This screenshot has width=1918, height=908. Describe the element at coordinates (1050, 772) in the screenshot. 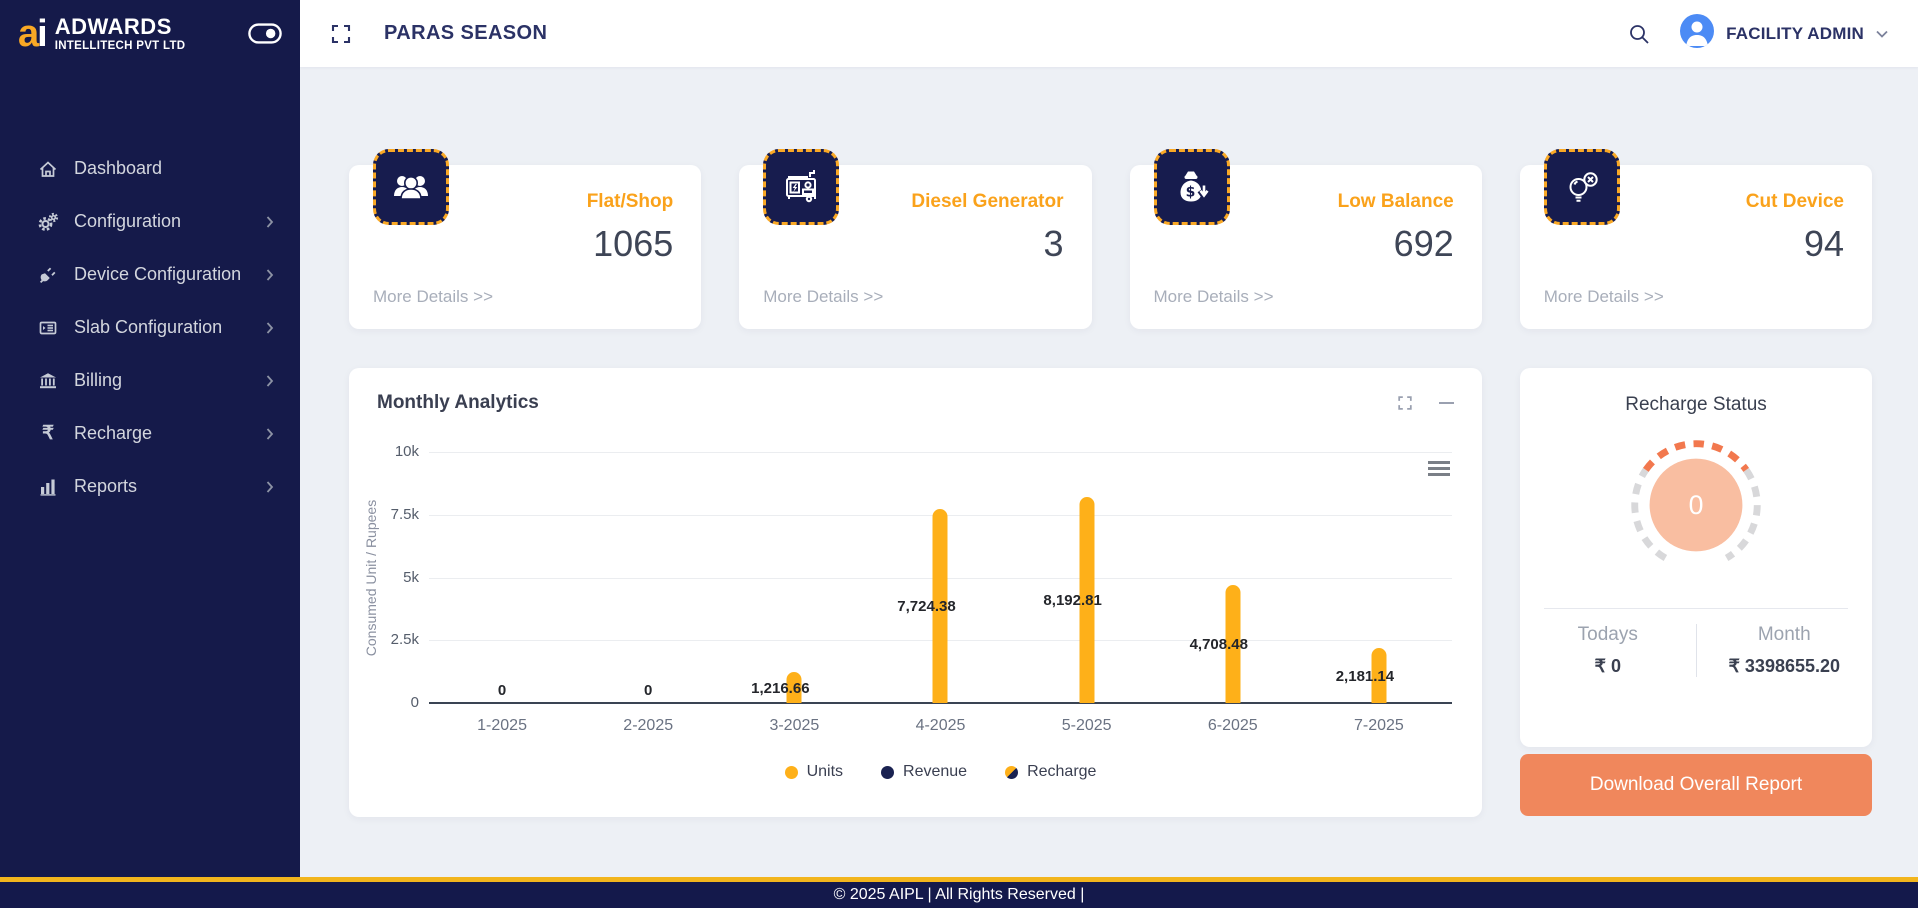

I see `legend-item-recharge: Recharge` at that location.